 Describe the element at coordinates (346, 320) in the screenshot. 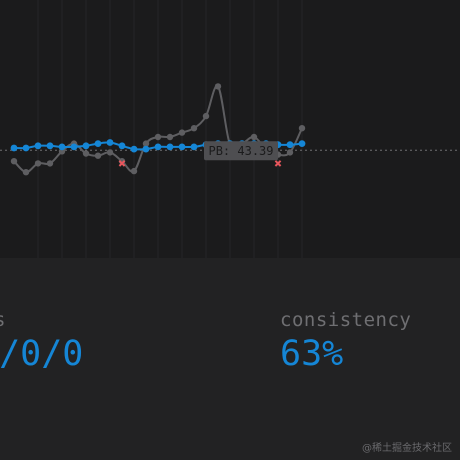

I see `stat-label-consistency: consistency` at that location.